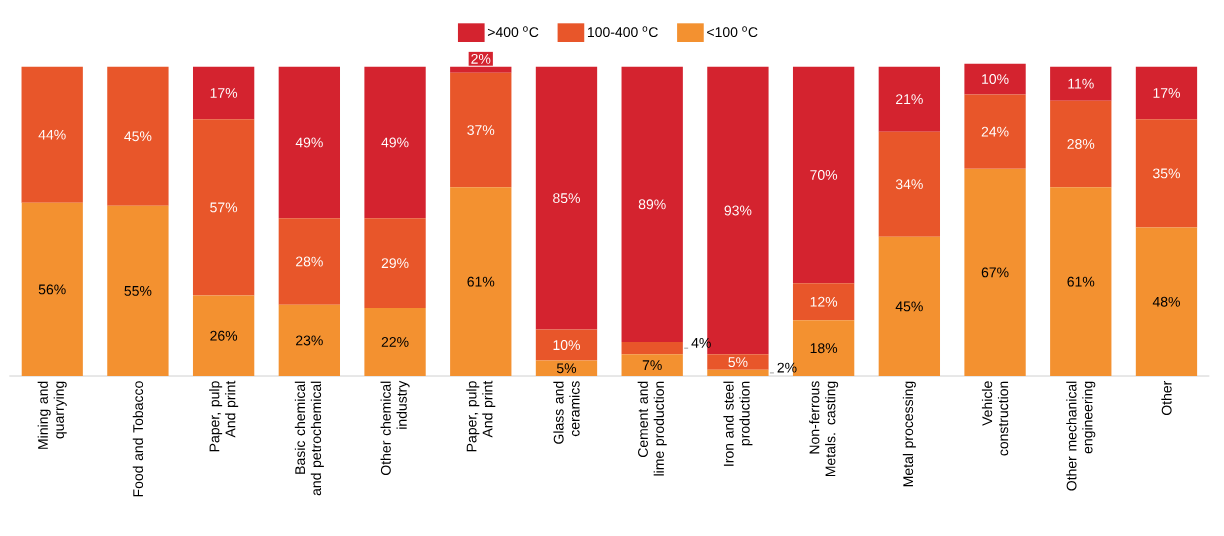 The height and width of the screenshot is (536, 1224). I want to click on legend-label: <100 $^{o}$C, so click(732, 32).